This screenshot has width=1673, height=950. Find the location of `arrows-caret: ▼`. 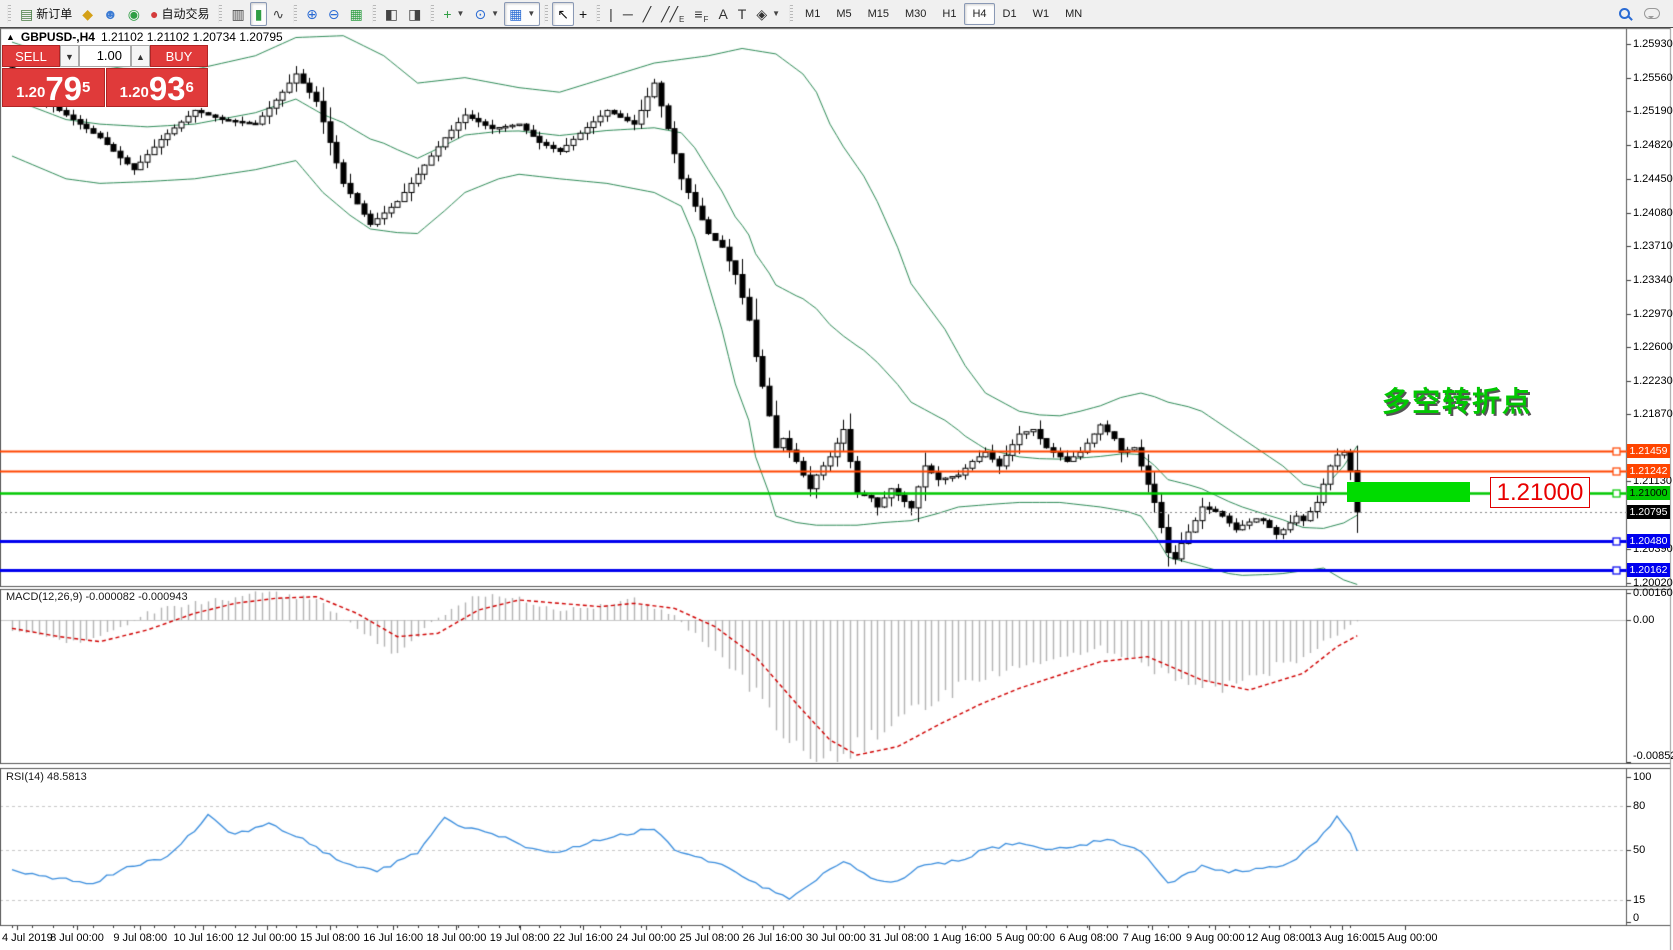

arrows-caret: ▼ is located at coordinates (776, 13).